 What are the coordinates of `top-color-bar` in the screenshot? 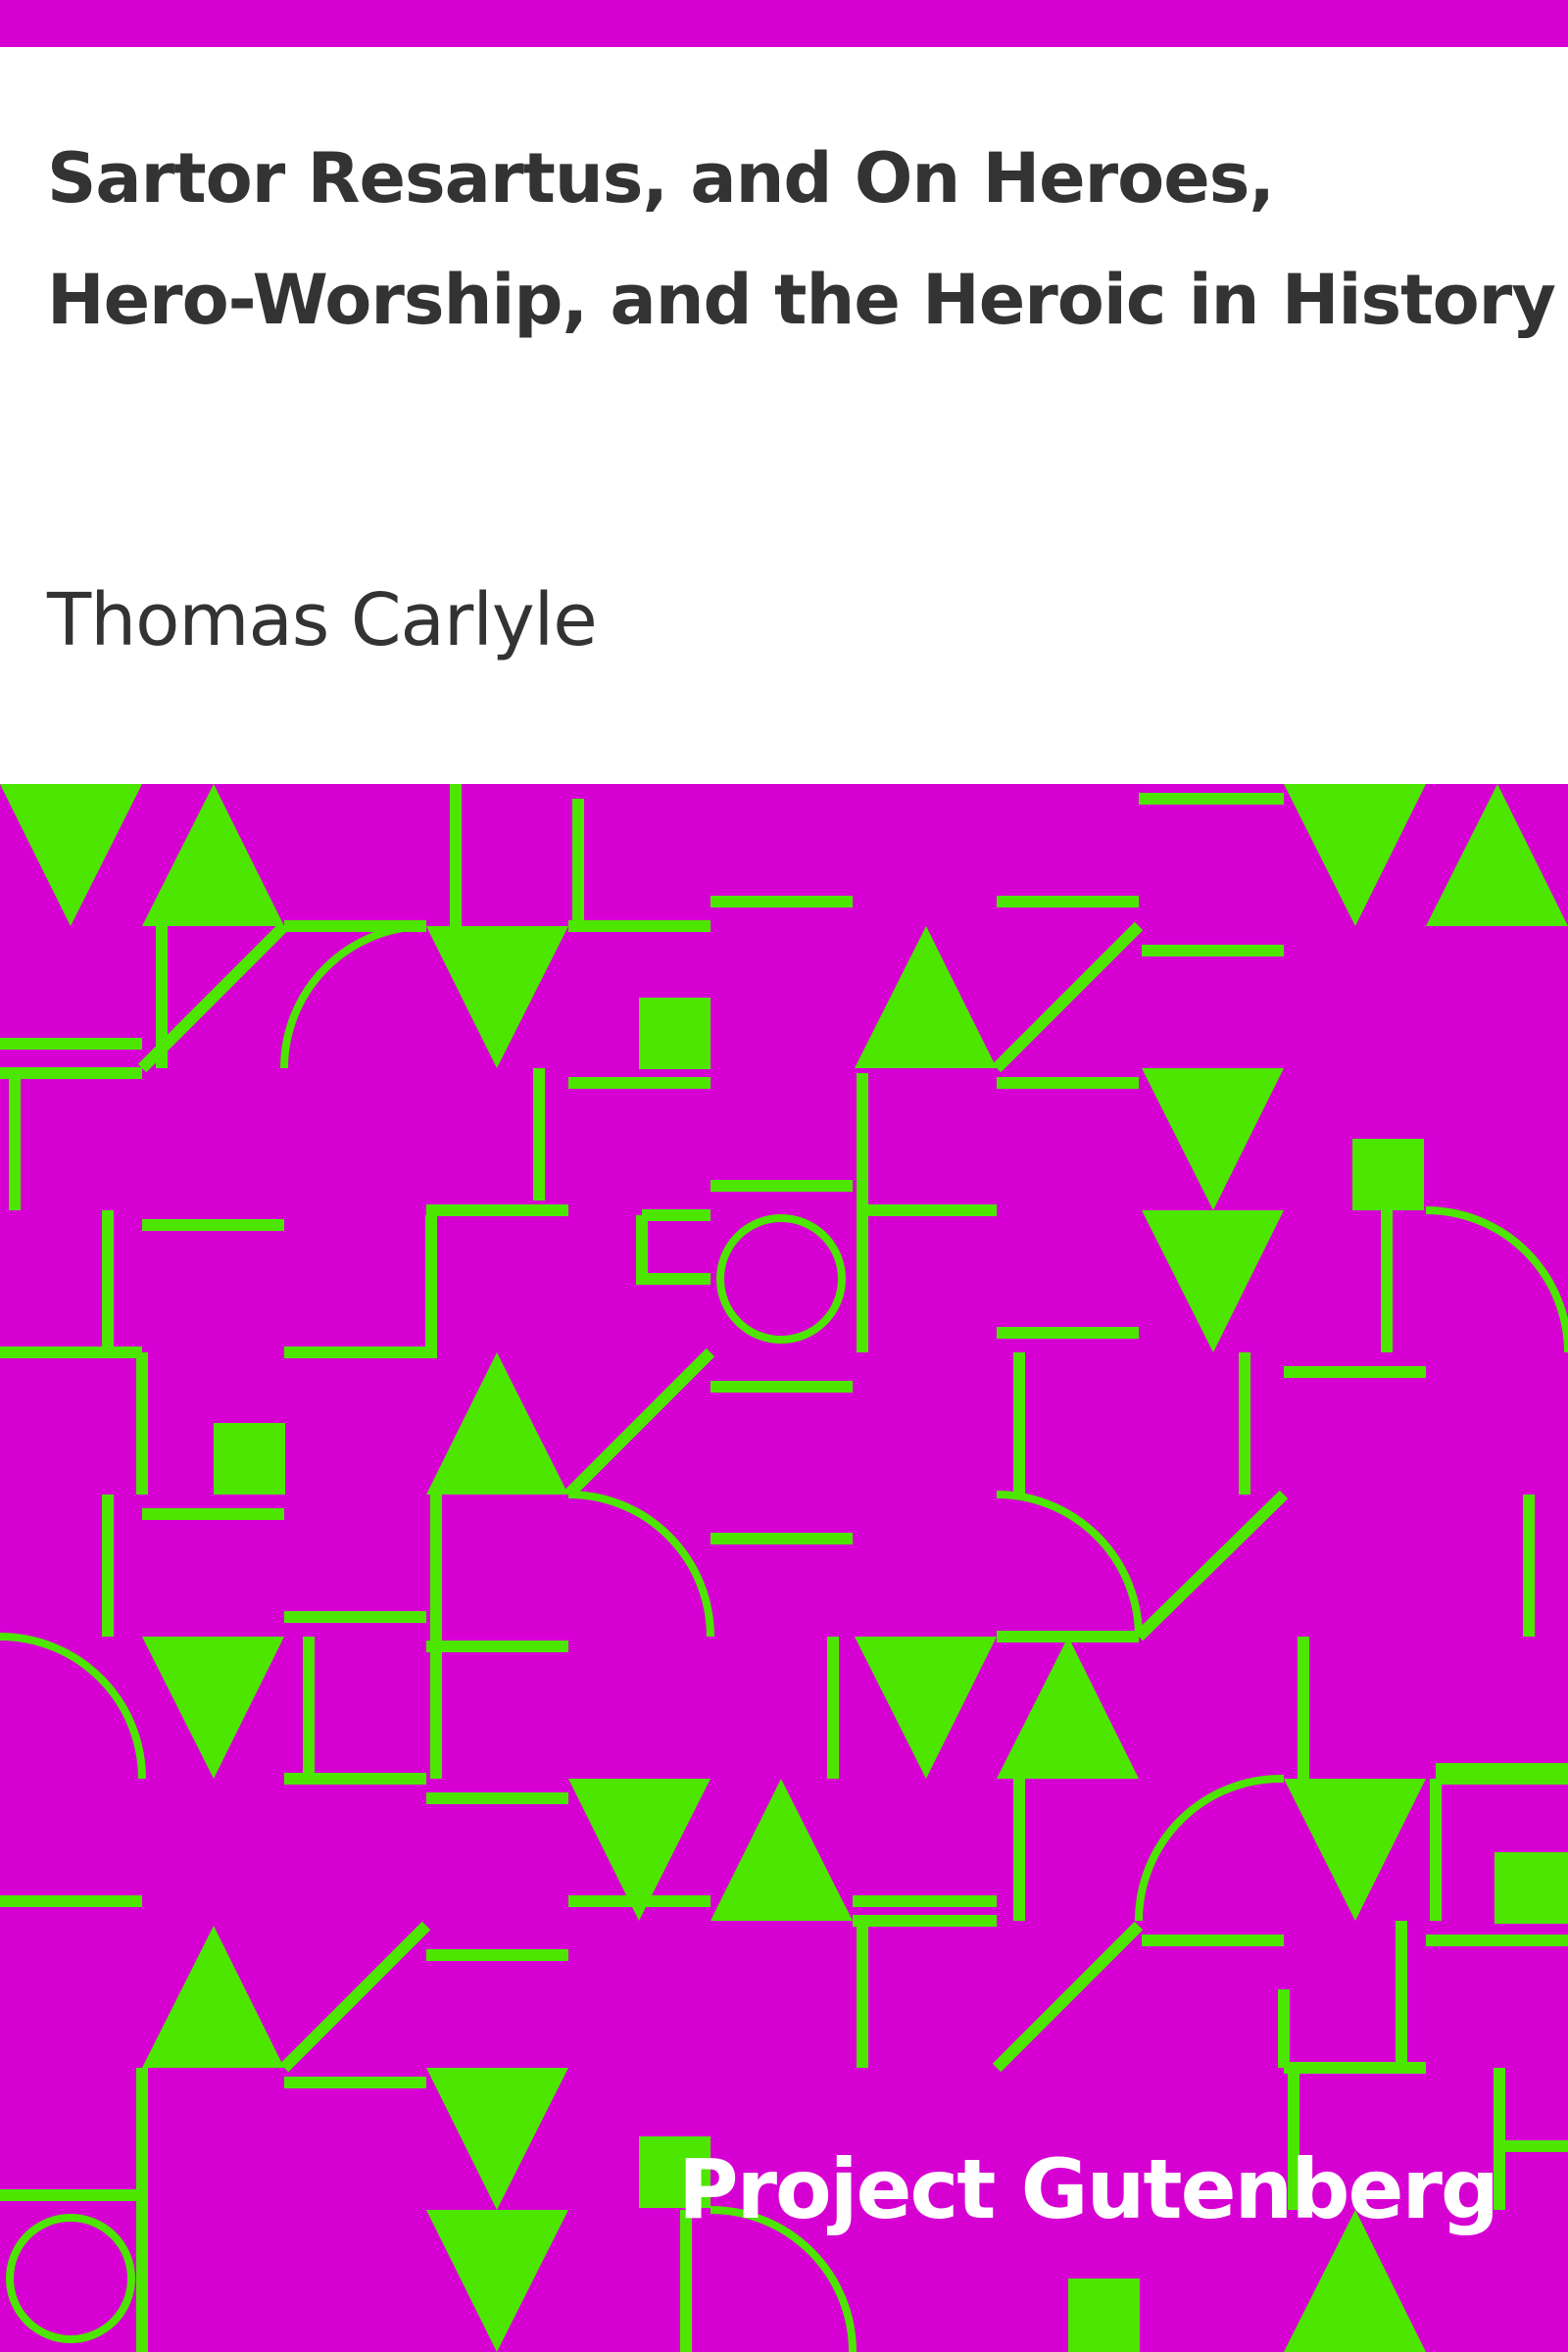 It's located at (784, 23).